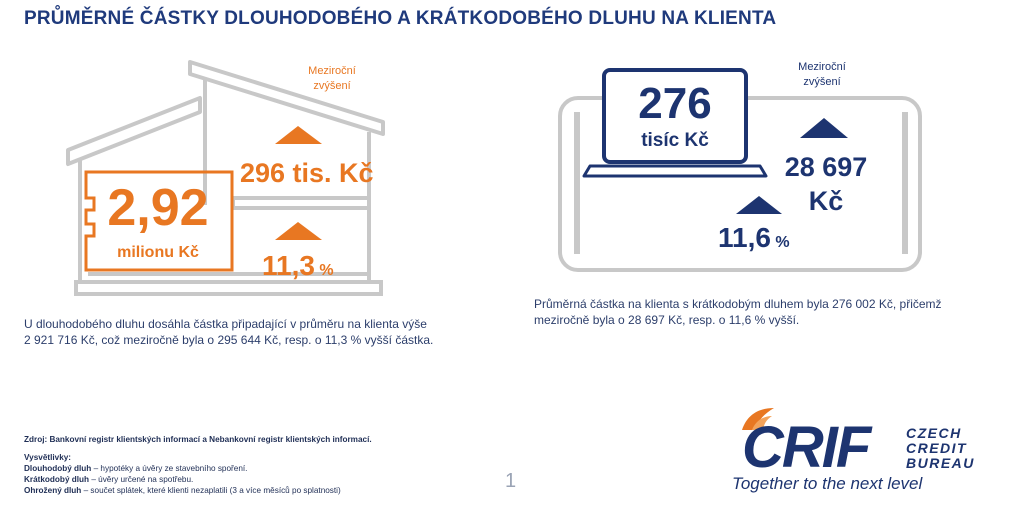  Describe the element at coordinates (511, 481) in the screenshot. I see `page-number: 1` at that location.